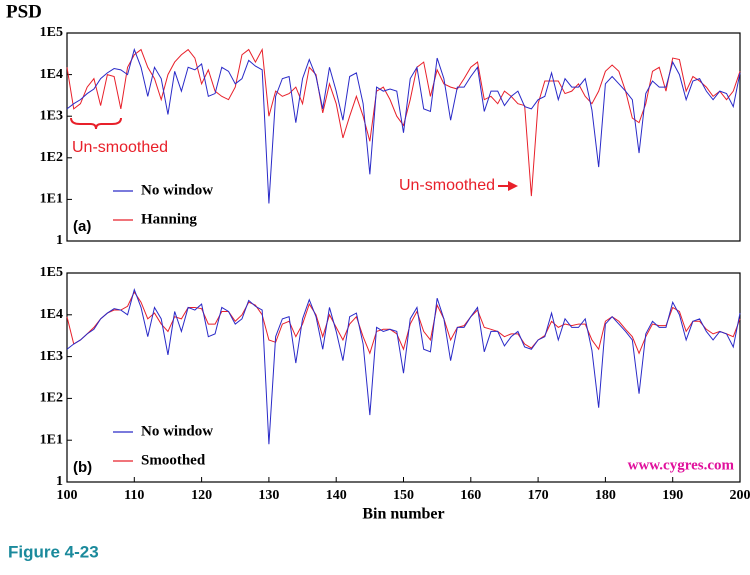 This screenshot has width=750, height=575. I want to click on x-tick-label: 190, so click(672, 495).